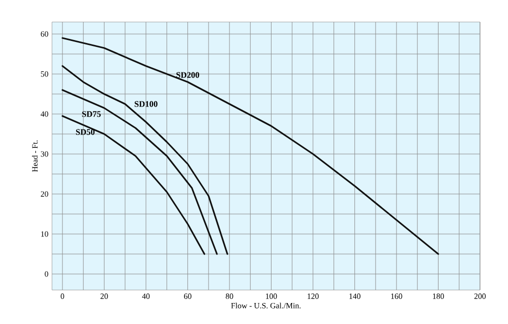 This screenshot has width=508, height=324. What do you see at coordinates (188, 75) in the screenshot?
I see `series-label: SD200` at bounding box center [188, 75].